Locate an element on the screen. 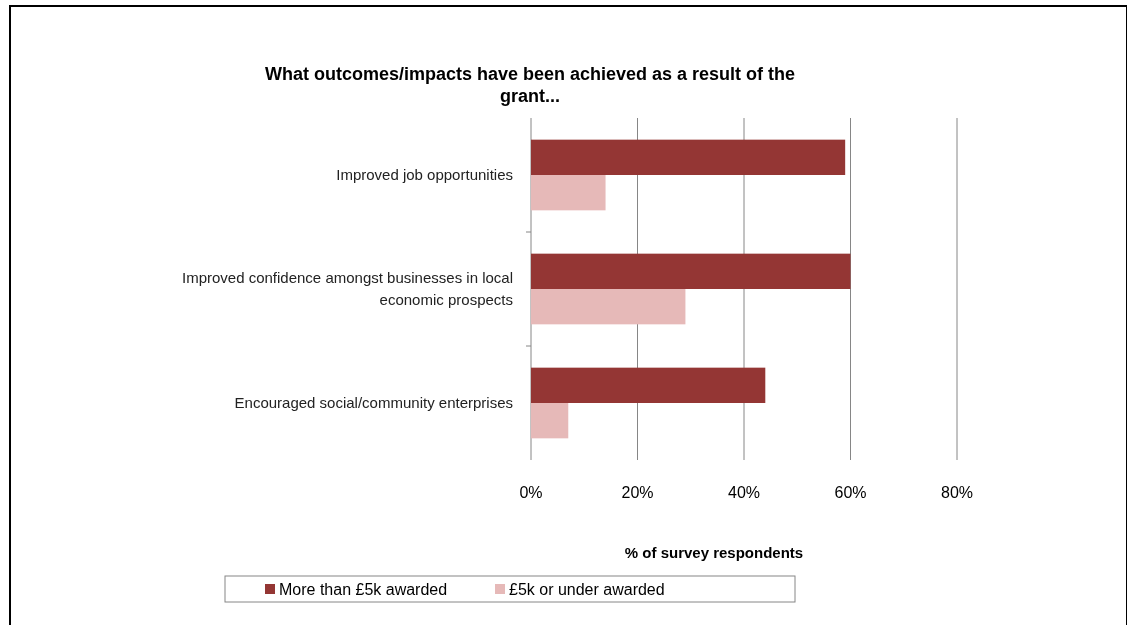  x-axis-title: % of survey respondents is located at coordinates (714, 552).